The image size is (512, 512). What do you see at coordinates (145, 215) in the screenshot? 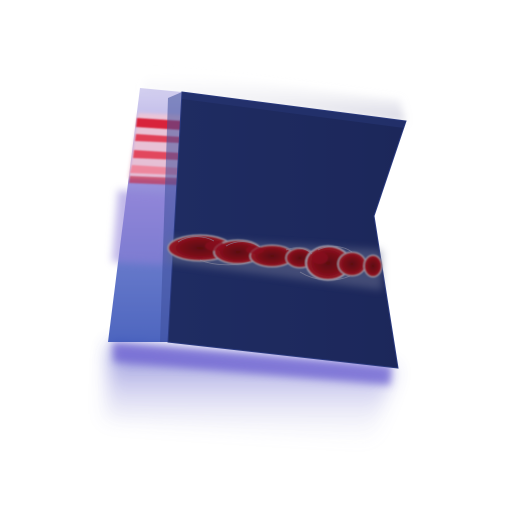
I see `left-volume-face` at bounding box center [145, 215].